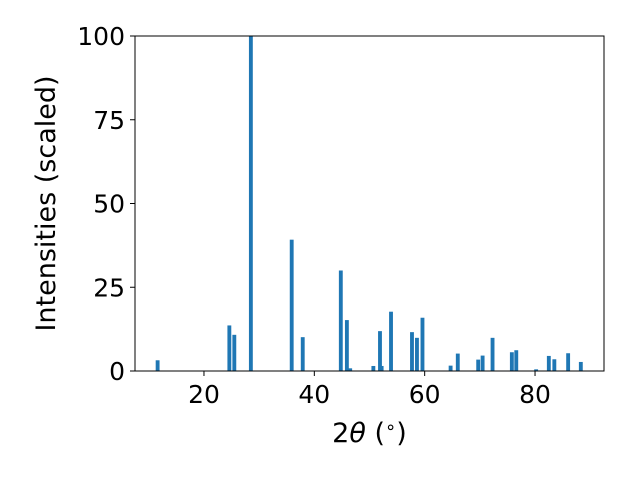 This screenshot has width=640, height=480. Describe the element at coordinates (314, 394) in the screenshot. I see `x-tick-label: 40` at that location.